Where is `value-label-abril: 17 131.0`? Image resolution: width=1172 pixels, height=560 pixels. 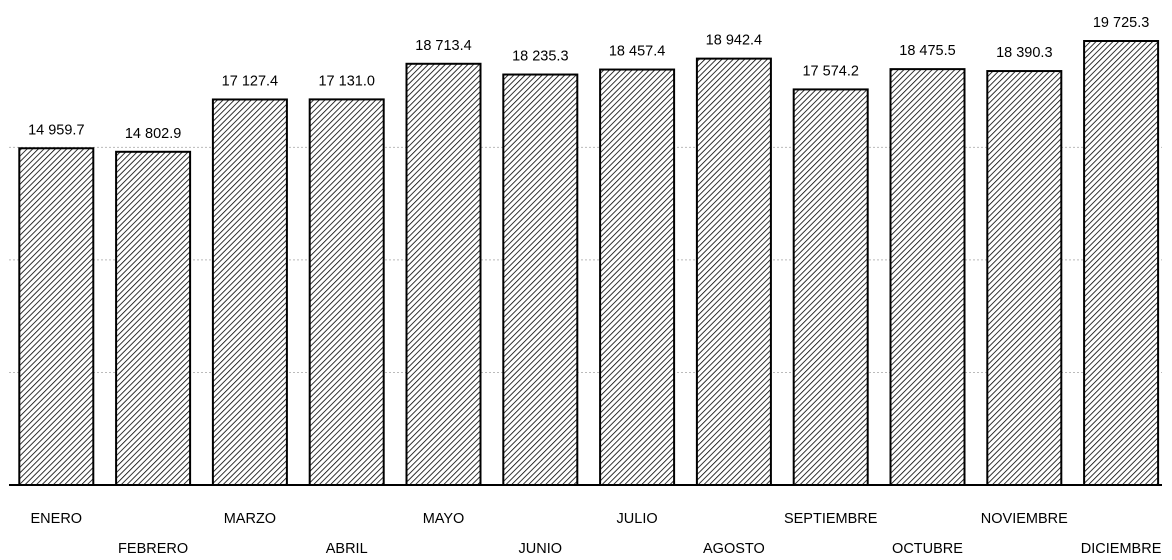 value-label-abril: 17 131.0 is located at coordinates (346, 81).